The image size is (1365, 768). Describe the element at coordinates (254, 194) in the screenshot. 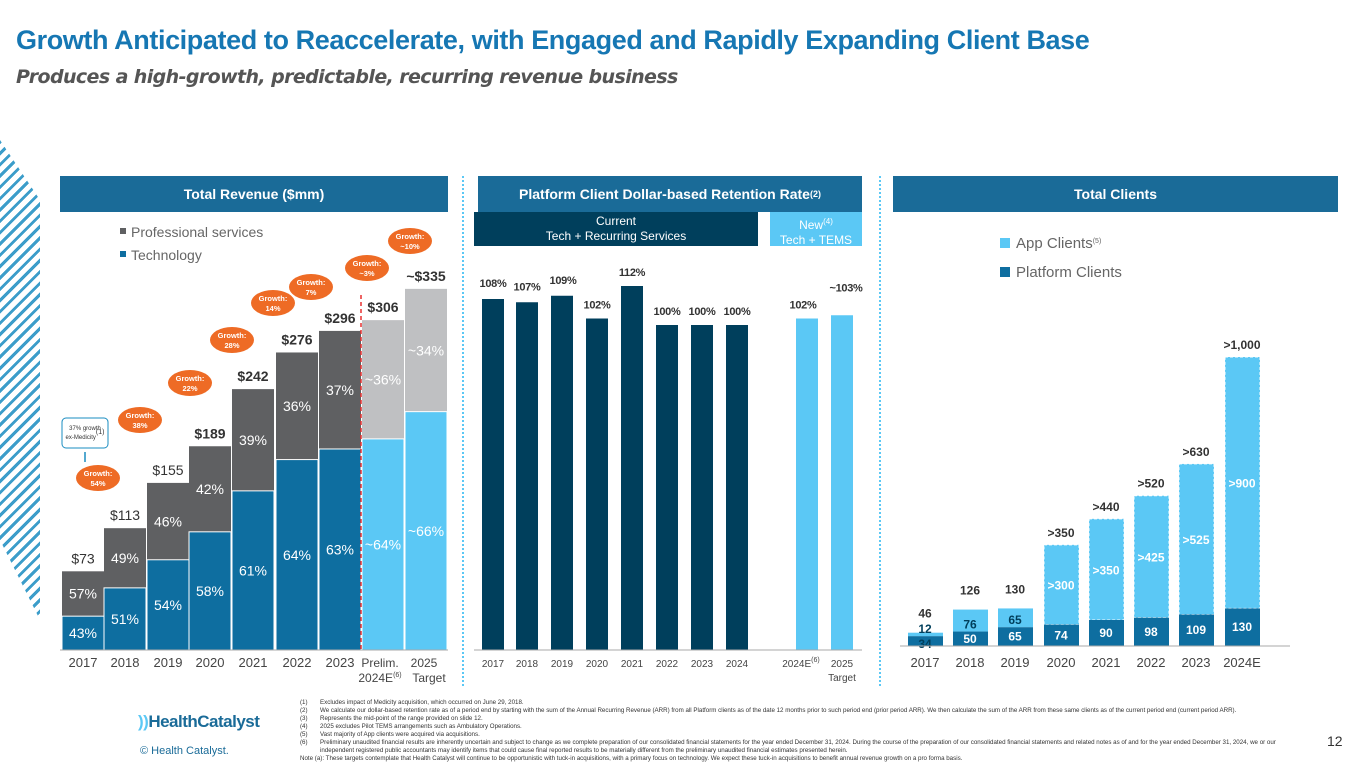

I see `revenue-header-label: Total Revenue ($mm)` at that location.